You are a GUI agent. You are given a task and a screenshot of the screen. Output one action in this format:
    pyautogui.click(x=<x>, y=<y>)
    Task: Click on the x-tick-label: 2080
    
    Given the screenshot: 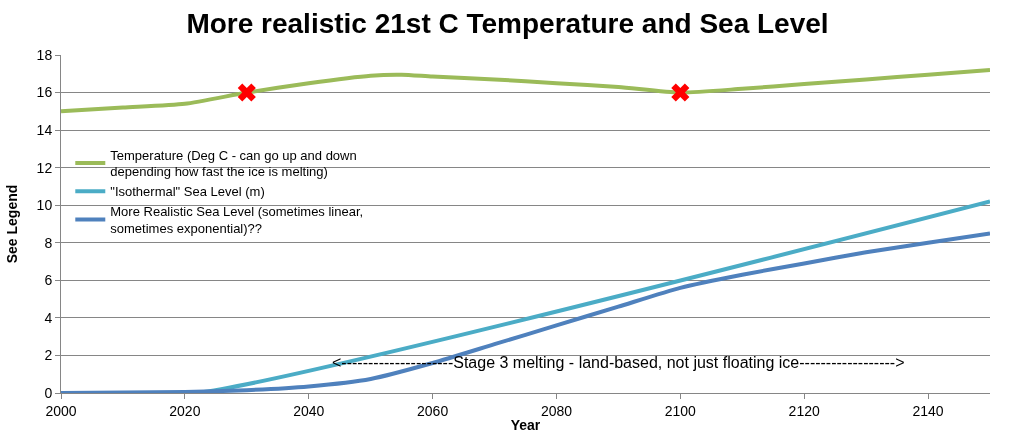 What is the action you would take?
    pyautogui.click(x=556, y=410)
    